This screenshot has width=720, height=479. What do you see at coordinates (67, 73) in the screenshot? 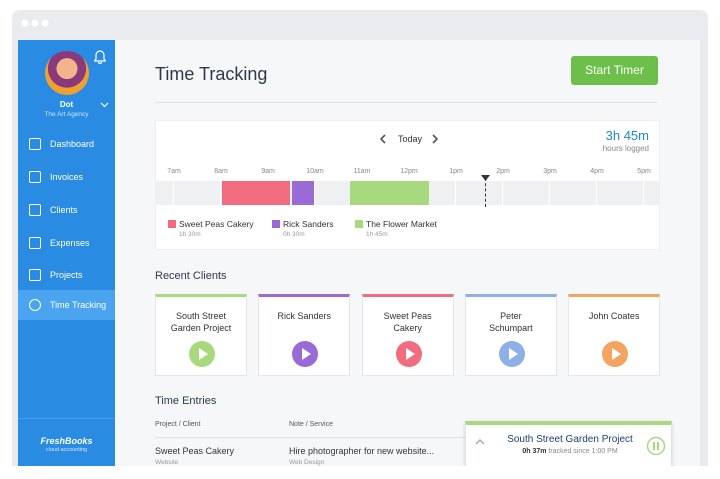
I see `avatar` at bounding box center [67, 73].